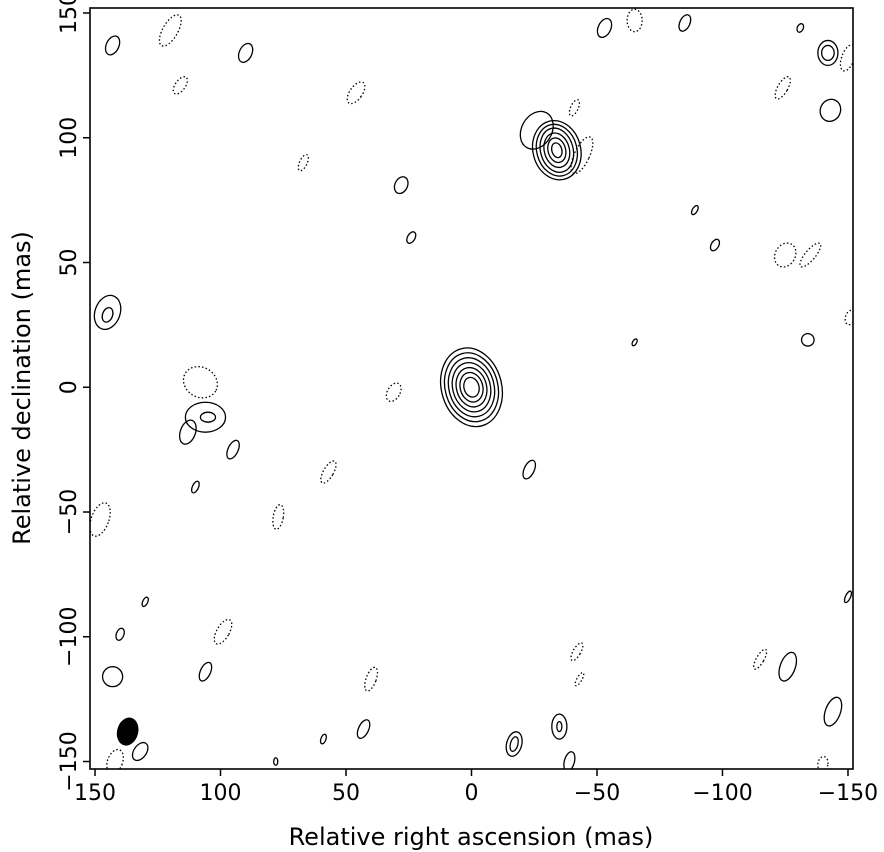 The height and width of the screenshot is (852, 884). What do you see at coordinates (722, 793) in the screenshot?
I see `x-tick-label: −100` at bounding box center [722, 793].